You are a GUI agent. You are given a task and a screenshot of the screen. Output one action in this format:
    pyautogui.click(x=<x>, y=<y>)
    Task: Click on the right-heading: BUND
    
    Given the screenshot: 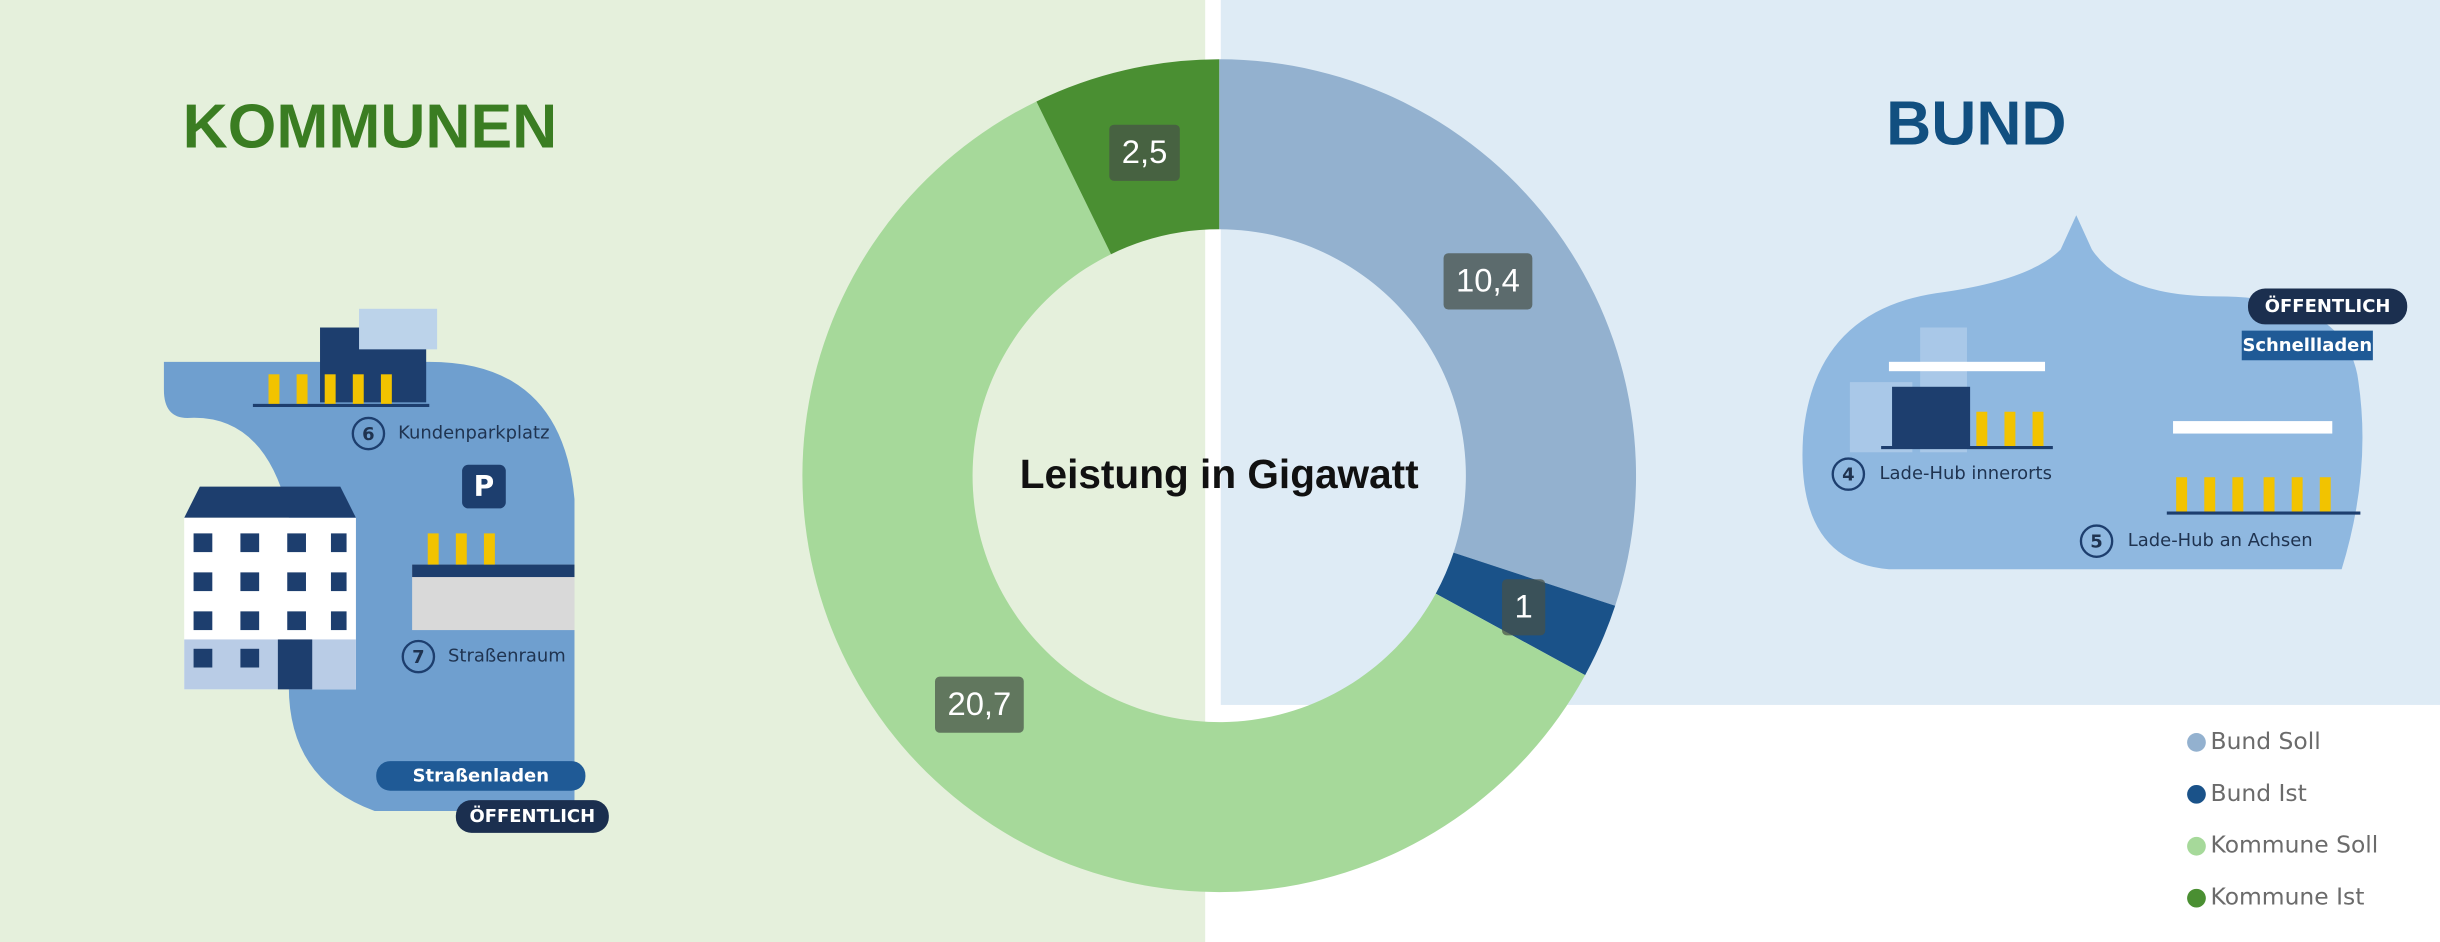 What is the action you would take?
    pyautogui.click(x=1976, y=123)
    